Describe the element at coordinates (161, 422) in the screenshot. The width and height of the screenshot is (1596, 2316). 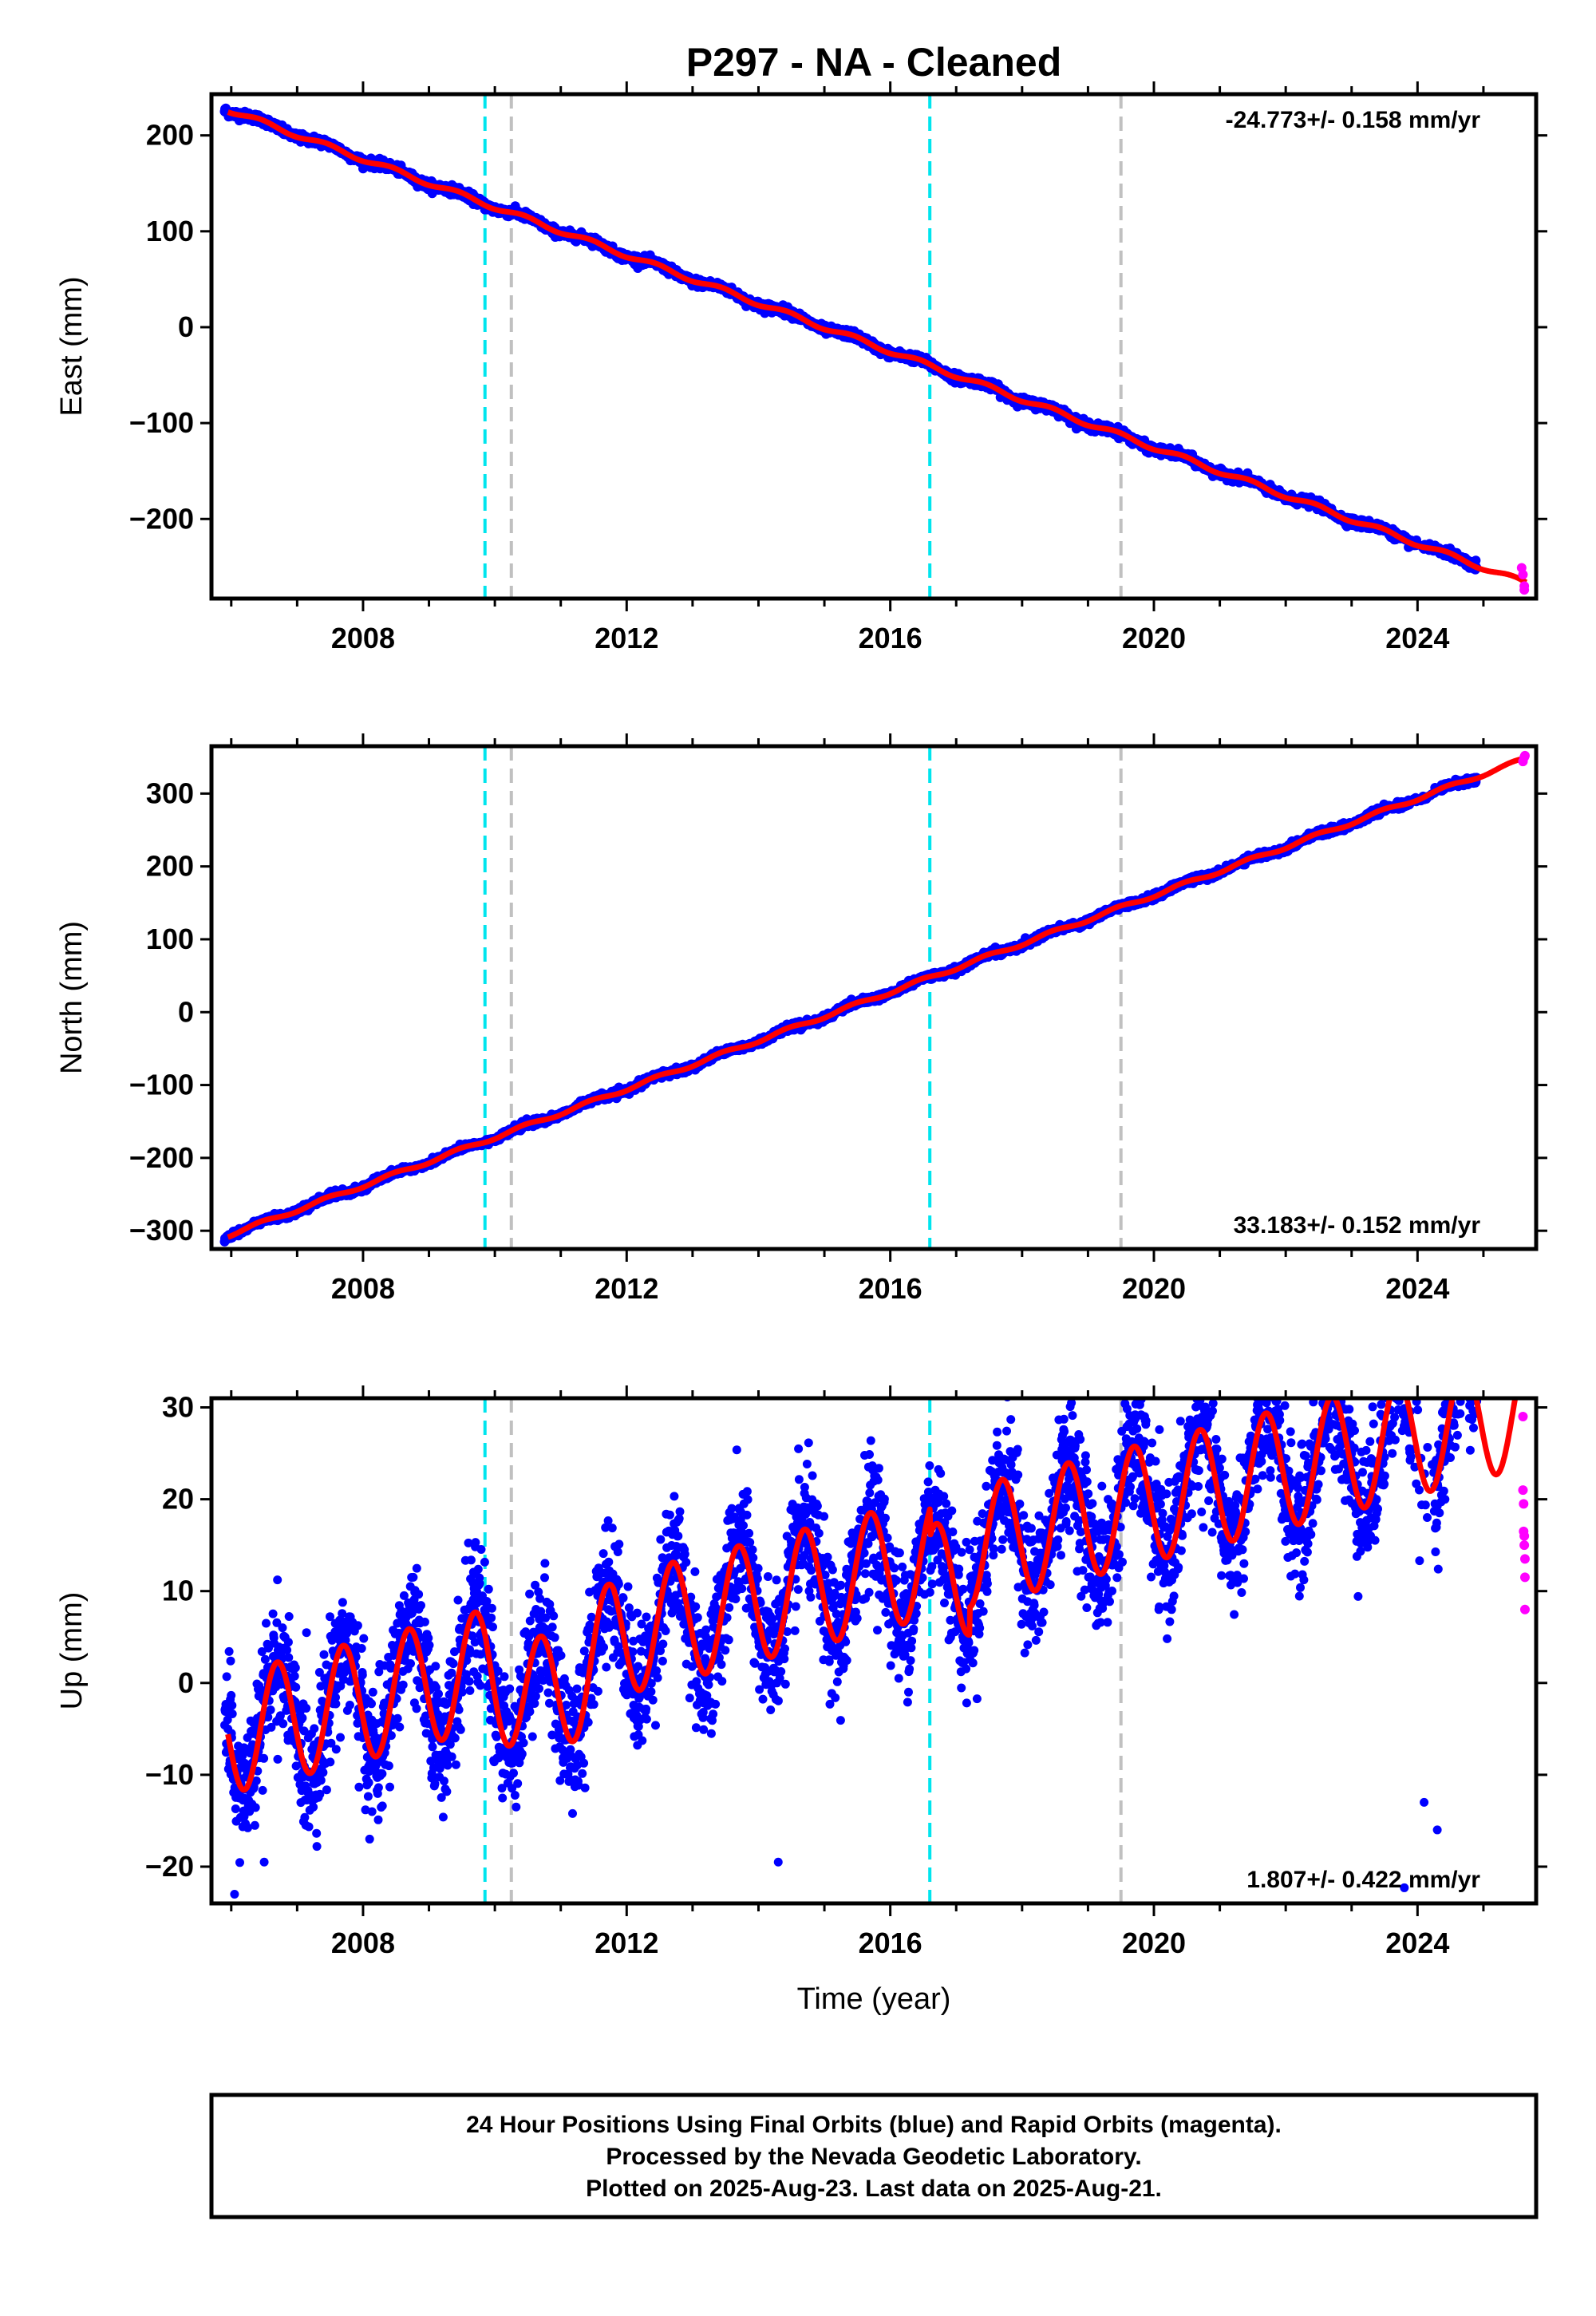
I see `y-tick-label: −100` at that location.